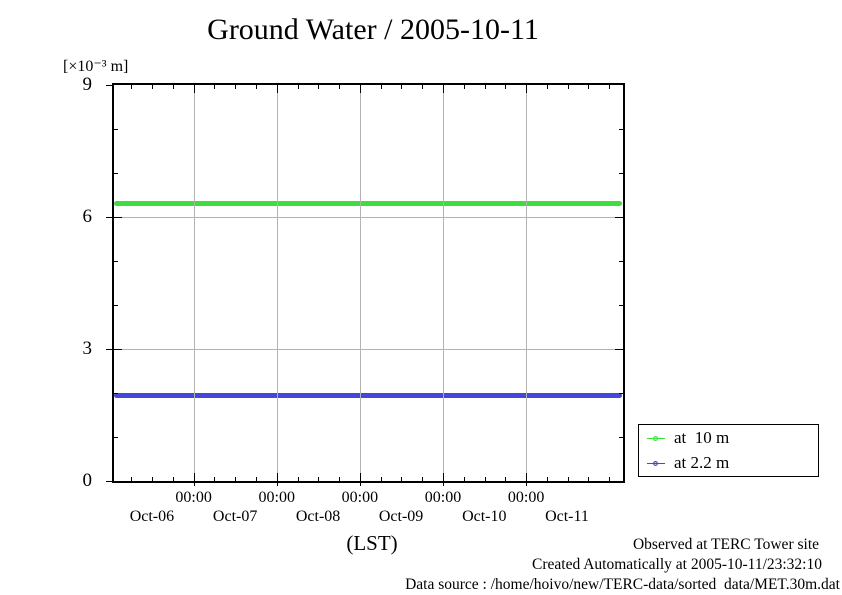  What do you see at coordinates (368, 517) in the screenshot?
I see `x-axis-date-labels: Oct-06 Oct-07 Oct-08 Oct-09 Oct-10 Oct-11` at bounding box center [368, 517].